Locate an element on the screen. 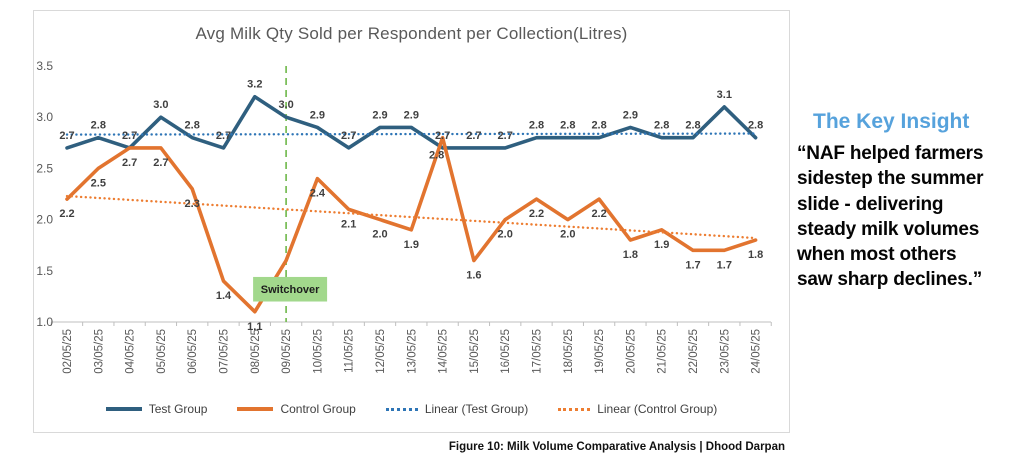  x-axis-label: 20/05/25 is located at coordinates (631, 351).